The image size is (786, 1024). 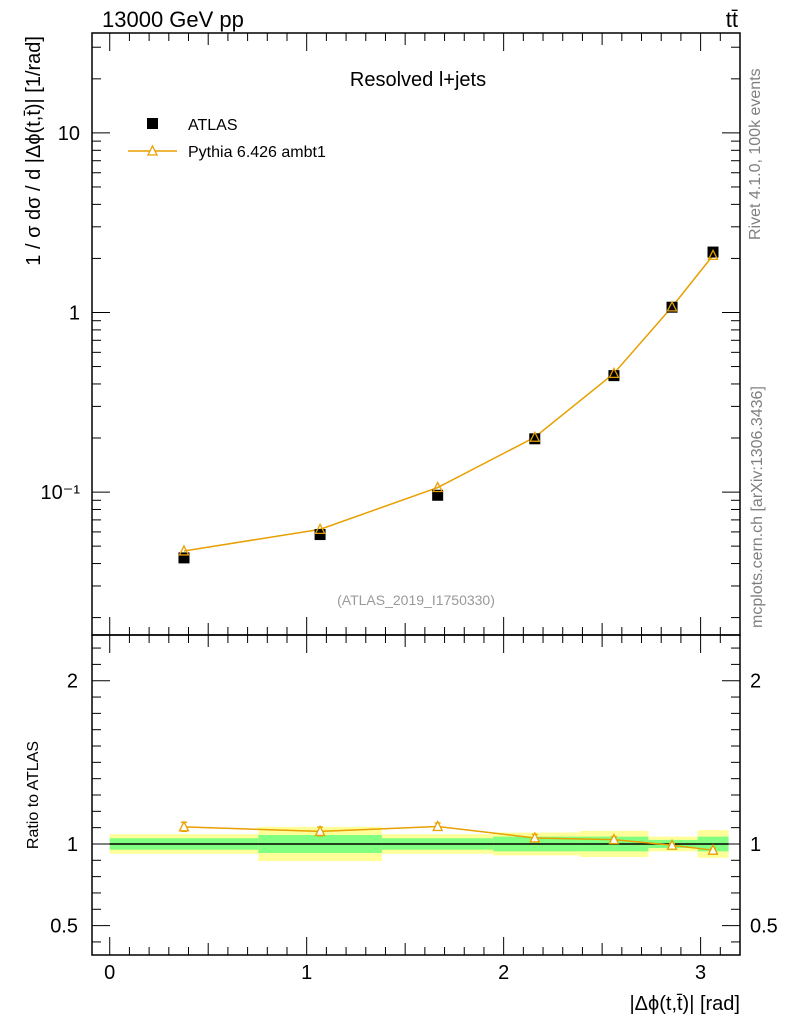 What do you see at coordinates (61, 493) in the screenshot?
I see `main-ytick-label: 10⁻¹` at bounding box center [61, 493].